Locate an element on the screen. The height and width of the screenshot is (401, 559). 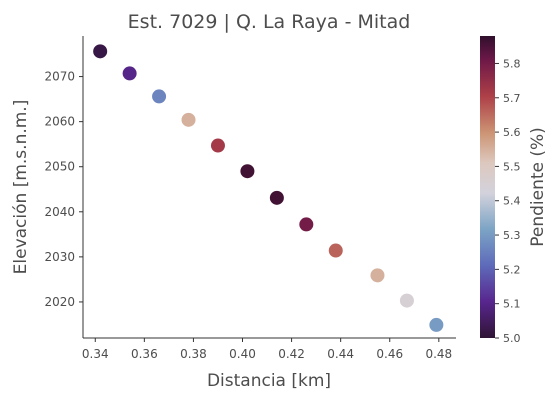
colorbar-ticks: 5.0 5.1 5.2 5.3 5.4 5.5 5.6 5.7 5.8 is located at coordinates (508, 201).